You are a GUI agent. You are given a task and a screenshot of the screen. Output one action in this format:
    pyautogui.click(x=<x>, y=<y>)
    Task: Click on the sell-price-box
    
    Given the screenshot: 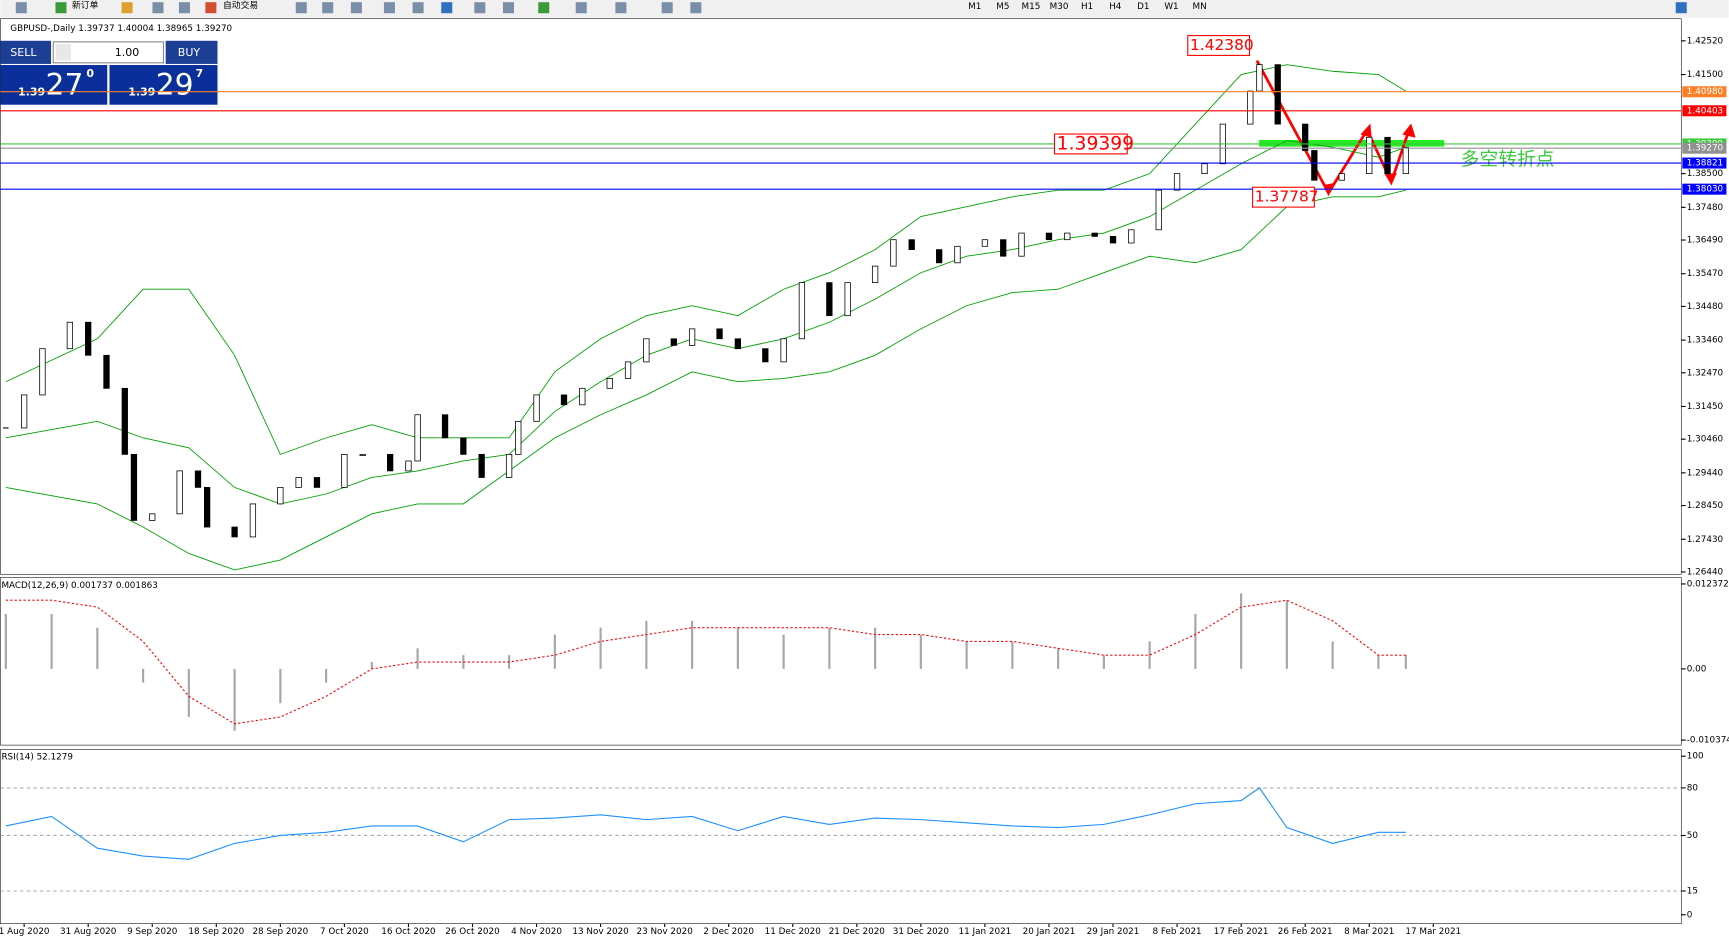 What is the action you would take?
    pyautogui.click(x=54, y=85)
    